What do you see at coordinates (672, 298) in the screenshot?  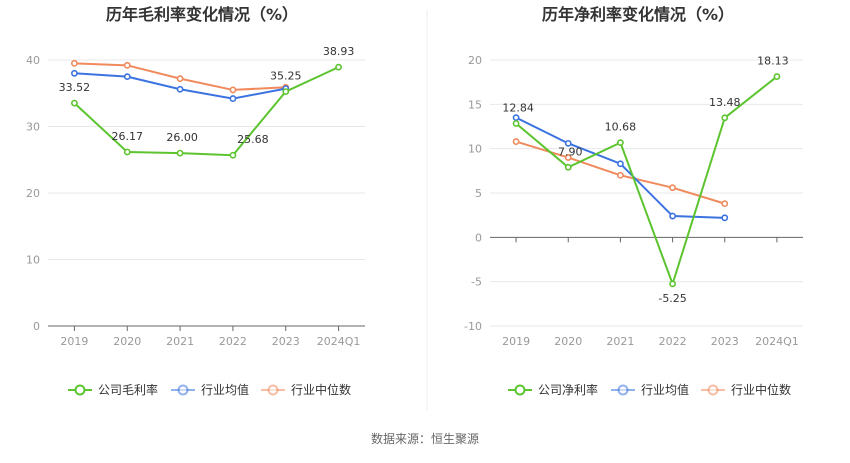 I see `data-label: -5.25` at bounding box center [672, 298].